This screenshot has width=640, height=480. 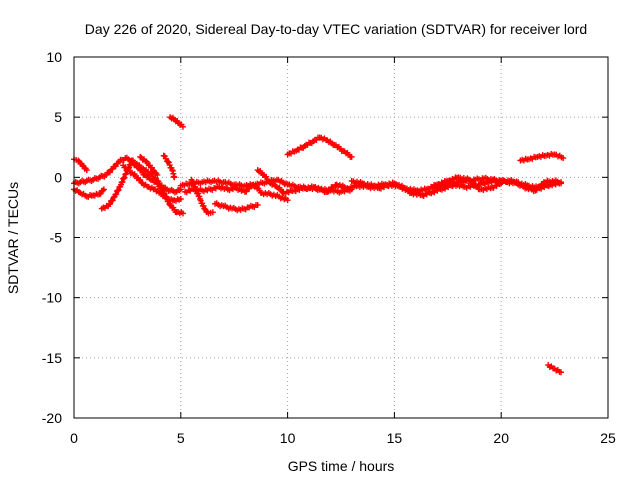 What do you see at coordinates (58, 117) in the screenshot?
I see `y-tick-label: 5` at bounding box center [58, 117].